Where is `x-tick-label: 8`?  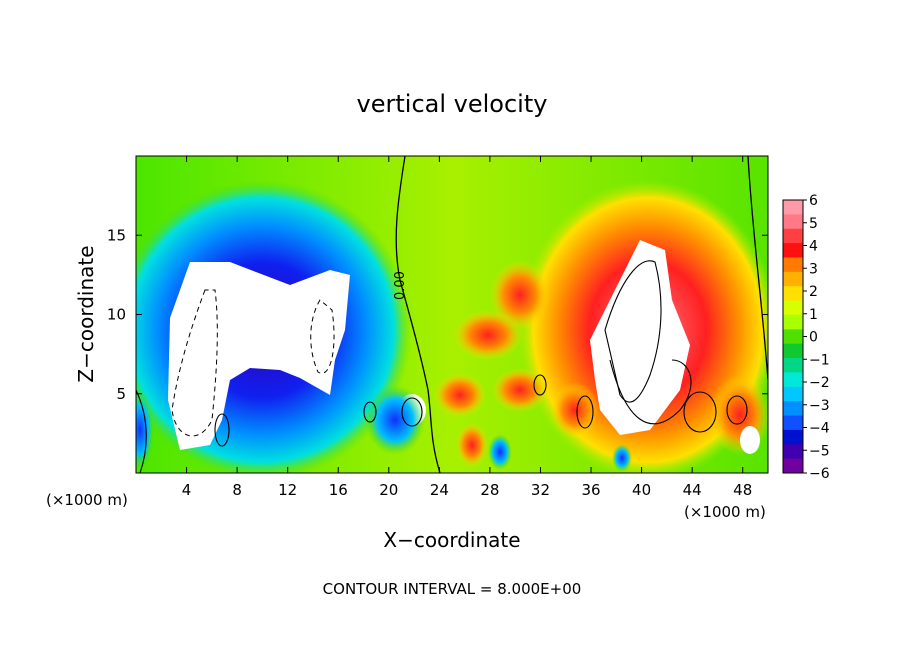 x-tick-label: 8 is located at coordinates (237, 490).